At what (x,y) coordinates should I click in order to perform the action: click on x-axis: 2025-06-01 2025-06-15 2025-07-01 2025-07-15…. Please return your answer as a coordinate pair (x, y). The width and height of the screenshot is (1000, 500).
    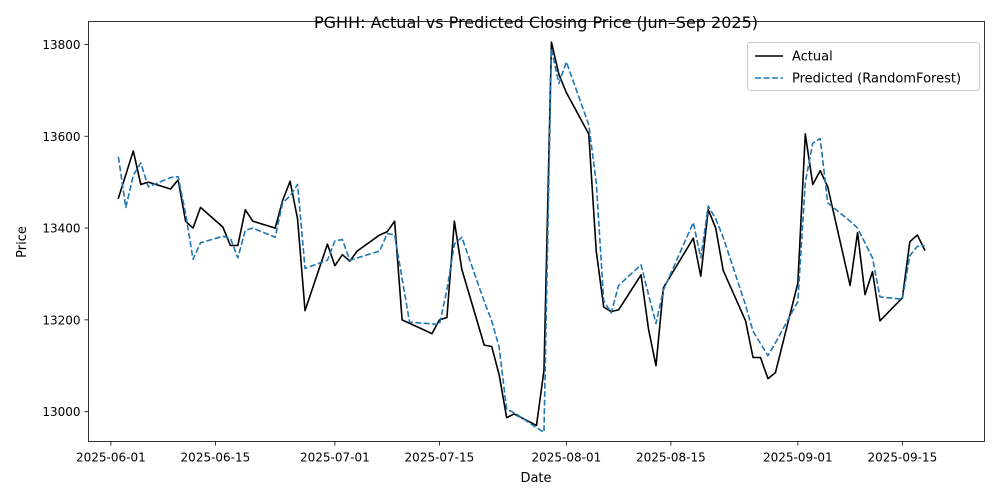
    Looking at the image, I should click on (506, 453).